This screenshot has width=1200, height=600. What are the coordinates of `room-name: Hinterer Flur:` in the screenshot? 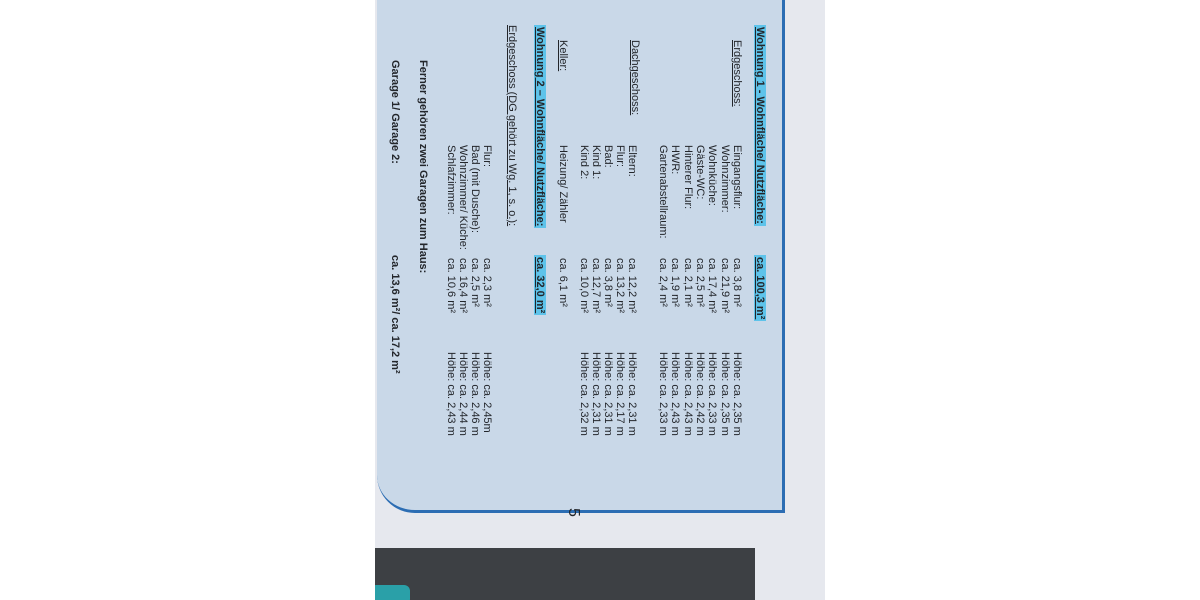 It's located at (687, 177).